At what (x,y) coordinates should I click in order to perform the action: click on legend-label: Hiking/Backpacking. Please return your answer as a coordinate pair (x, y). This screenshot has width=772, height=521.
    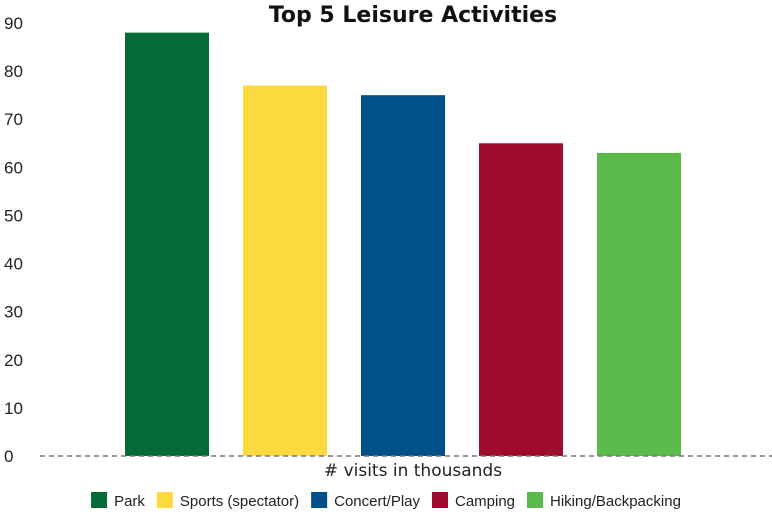
    Looking at the image, I should click on (615, 501).